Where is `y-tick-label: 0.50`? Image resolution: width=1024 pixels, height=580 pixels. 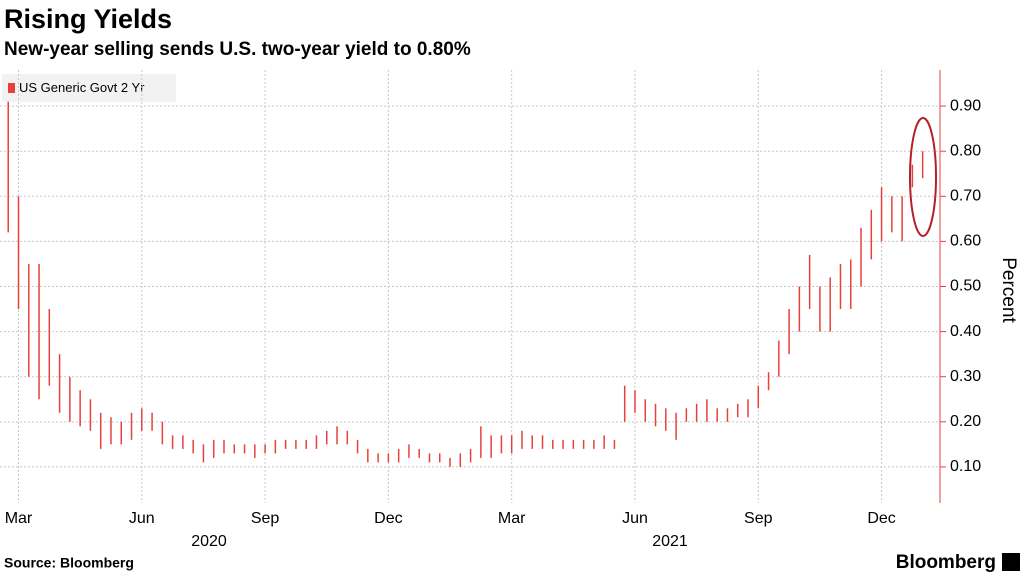 y-tick-label: 0.50 is located at coordinates (965, 286).